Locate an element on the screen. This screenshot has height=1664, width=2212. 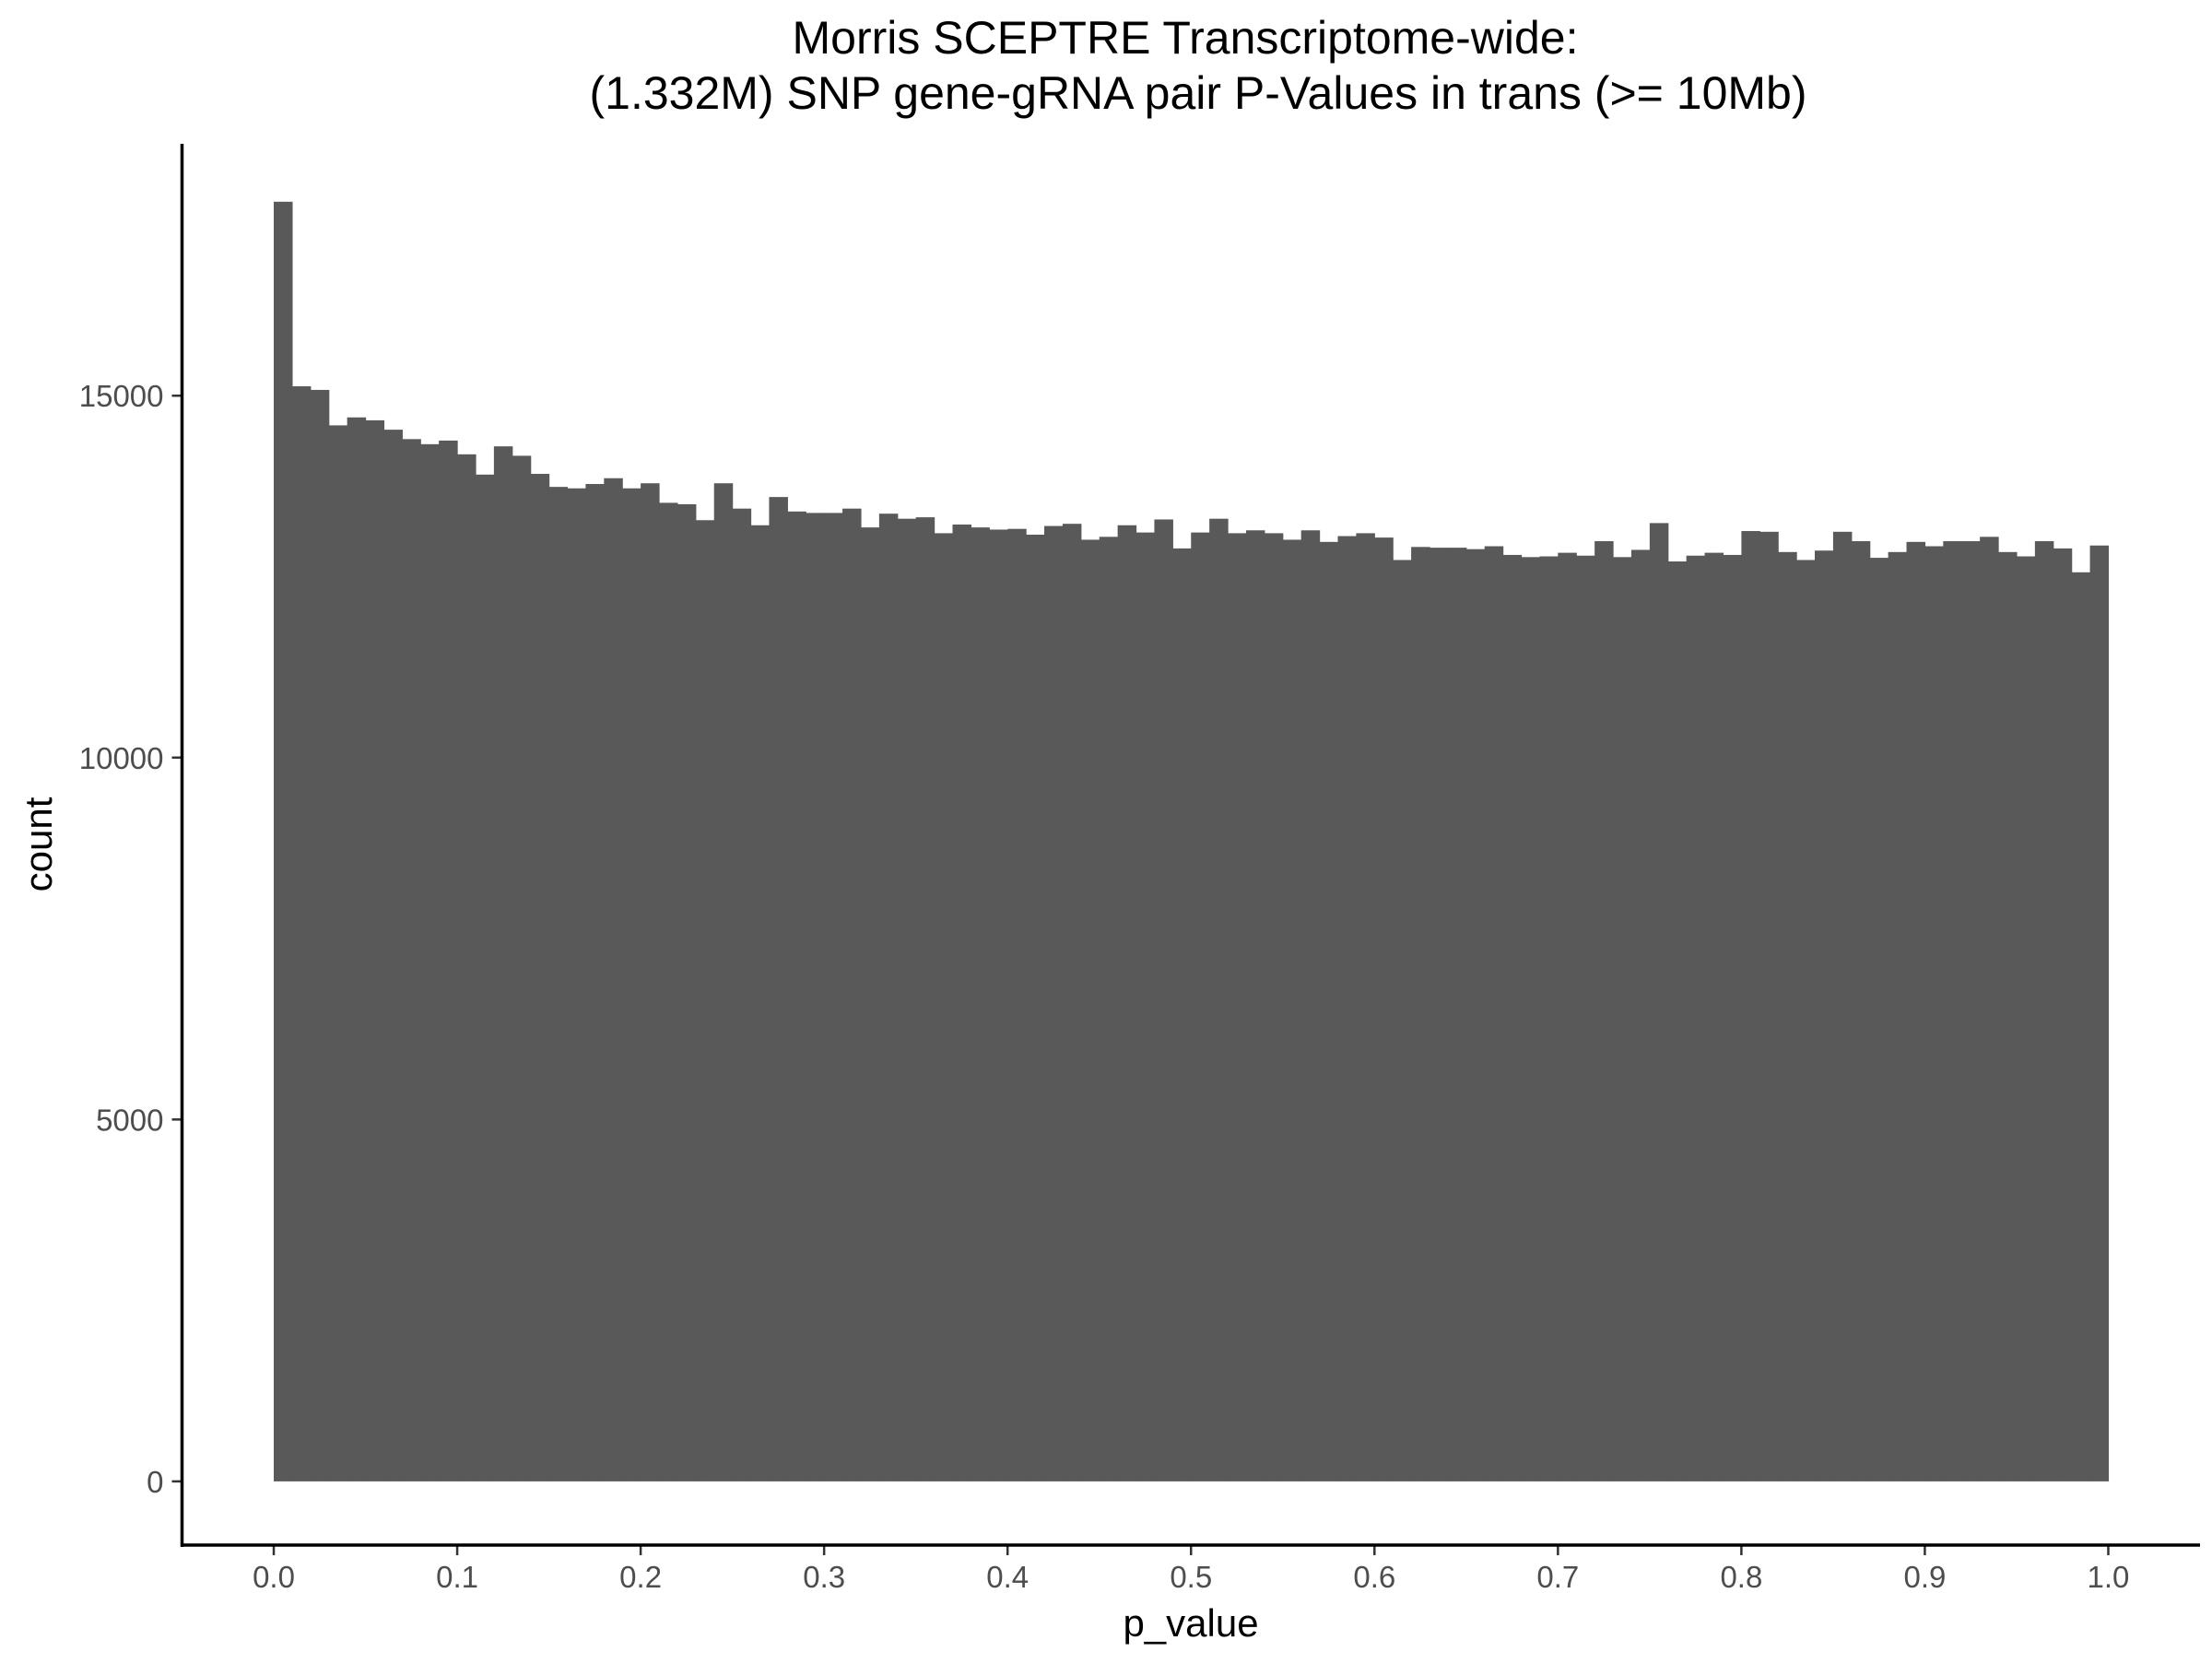
x-tick-label: 0.0 is located at coordinates (274, 1577).